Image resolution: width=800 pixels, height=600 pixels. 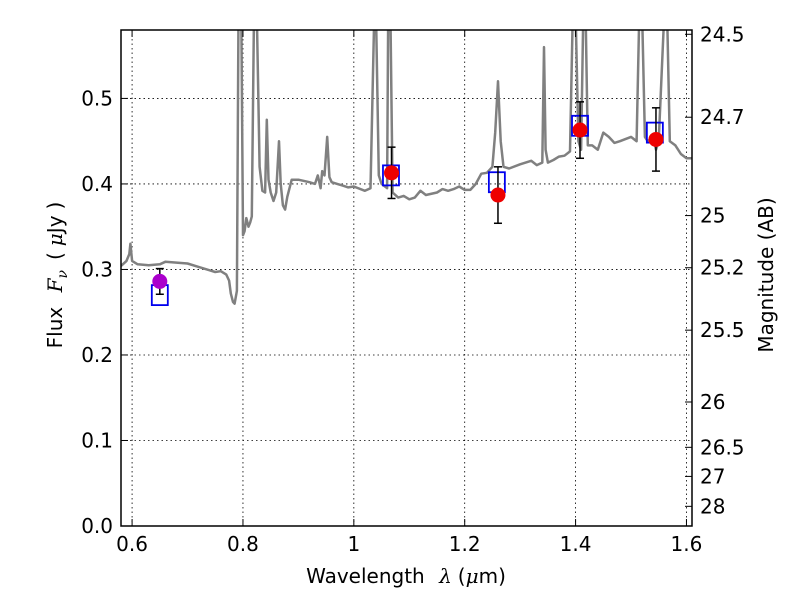 I want to click on y-tick-label: 0.0, so click(x=97, y=526).